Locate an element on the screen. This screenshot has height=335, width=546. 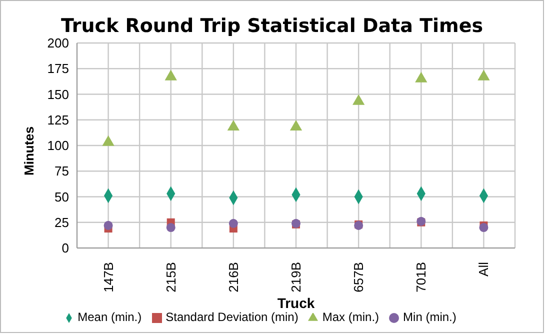
legend-label: Max (min.) is located at coordinates (351, 317).